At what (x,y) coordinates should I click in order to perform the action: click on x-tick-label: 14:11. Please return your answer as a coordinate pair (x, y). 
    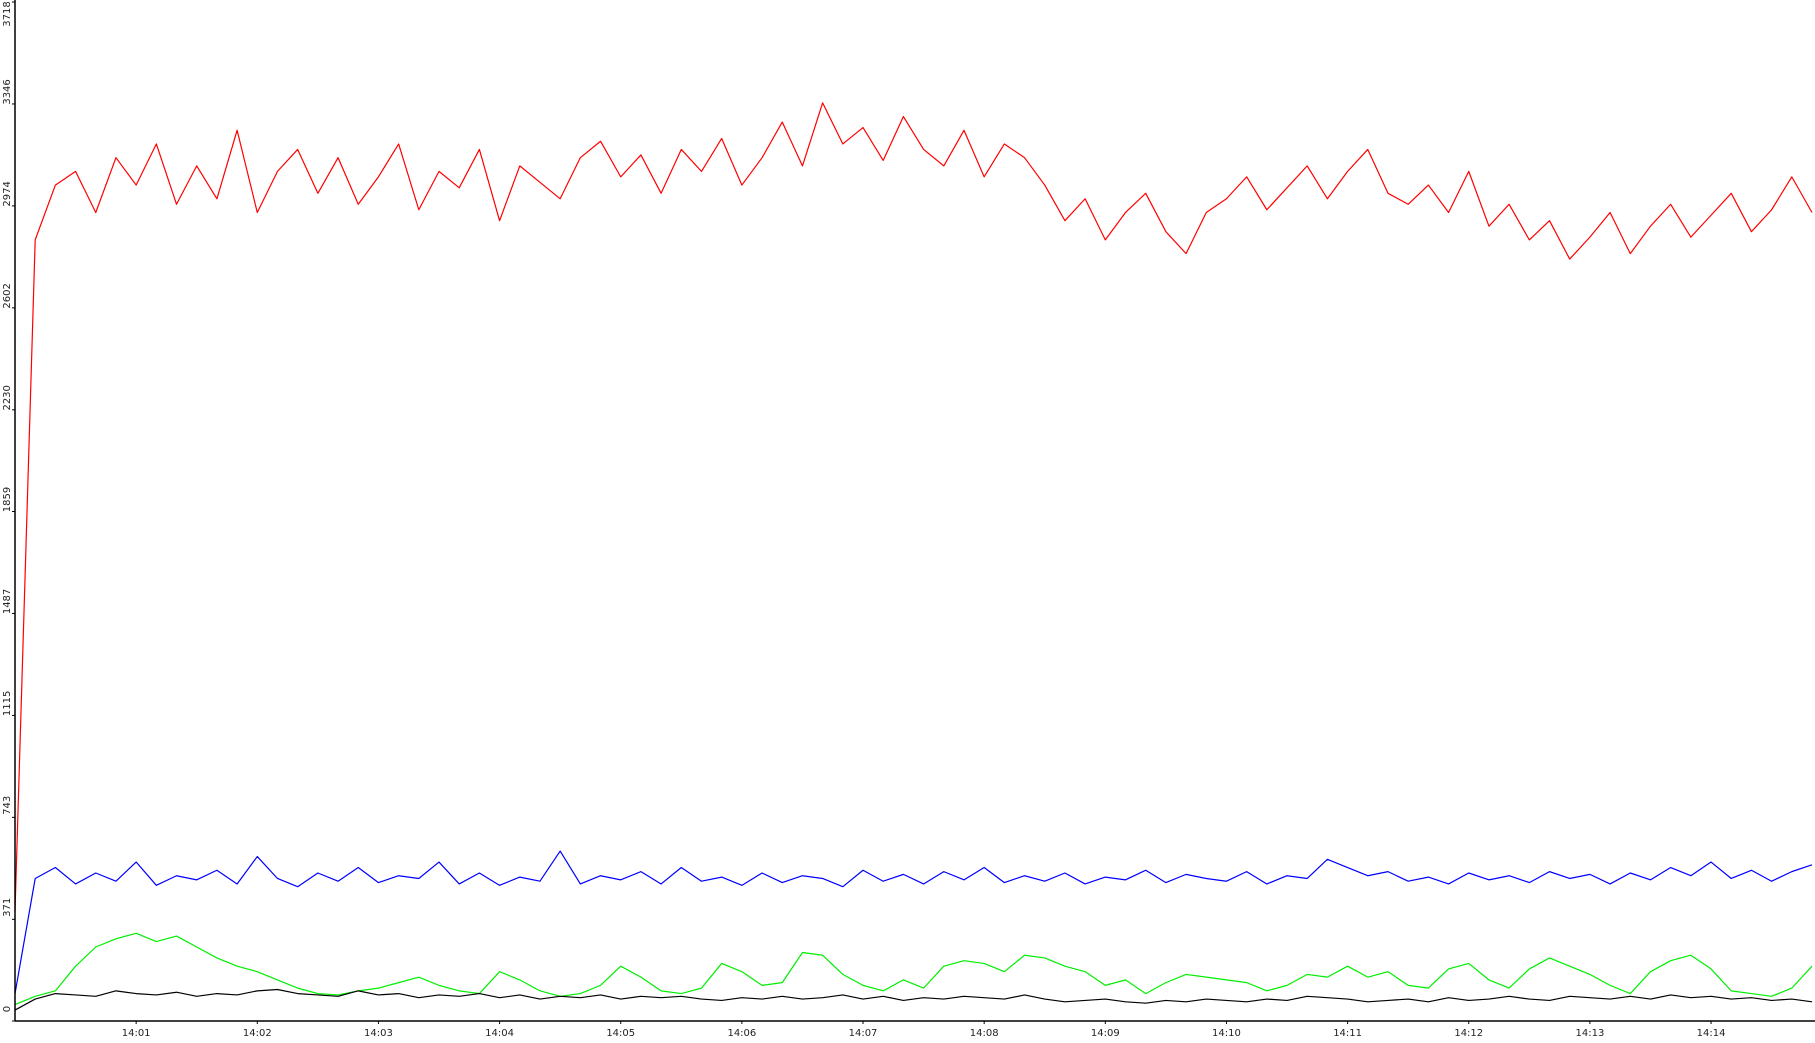
    Looking at the image, I should click on (1347, 1033).